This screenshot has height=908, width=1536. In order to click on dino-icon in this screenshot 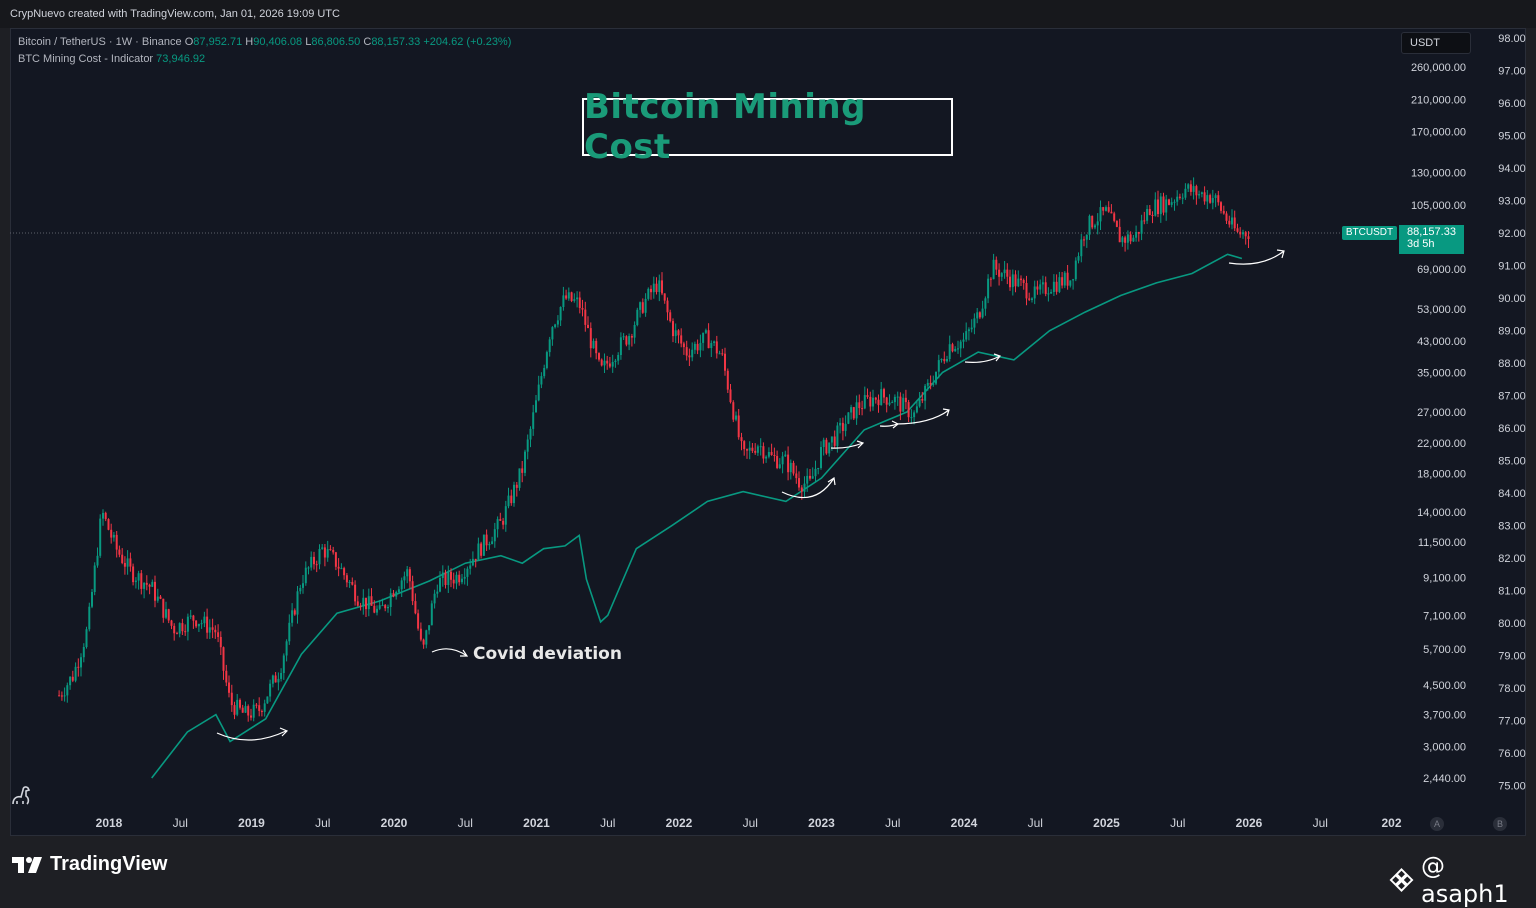, I will do `click(22, 797)`.